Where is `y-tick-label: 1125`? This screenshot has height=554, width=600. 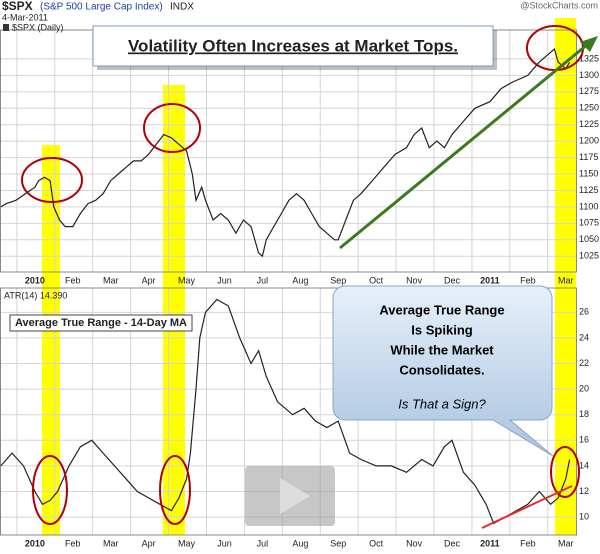
y-tick-label: 1125 is located at coordinates (588, 190).